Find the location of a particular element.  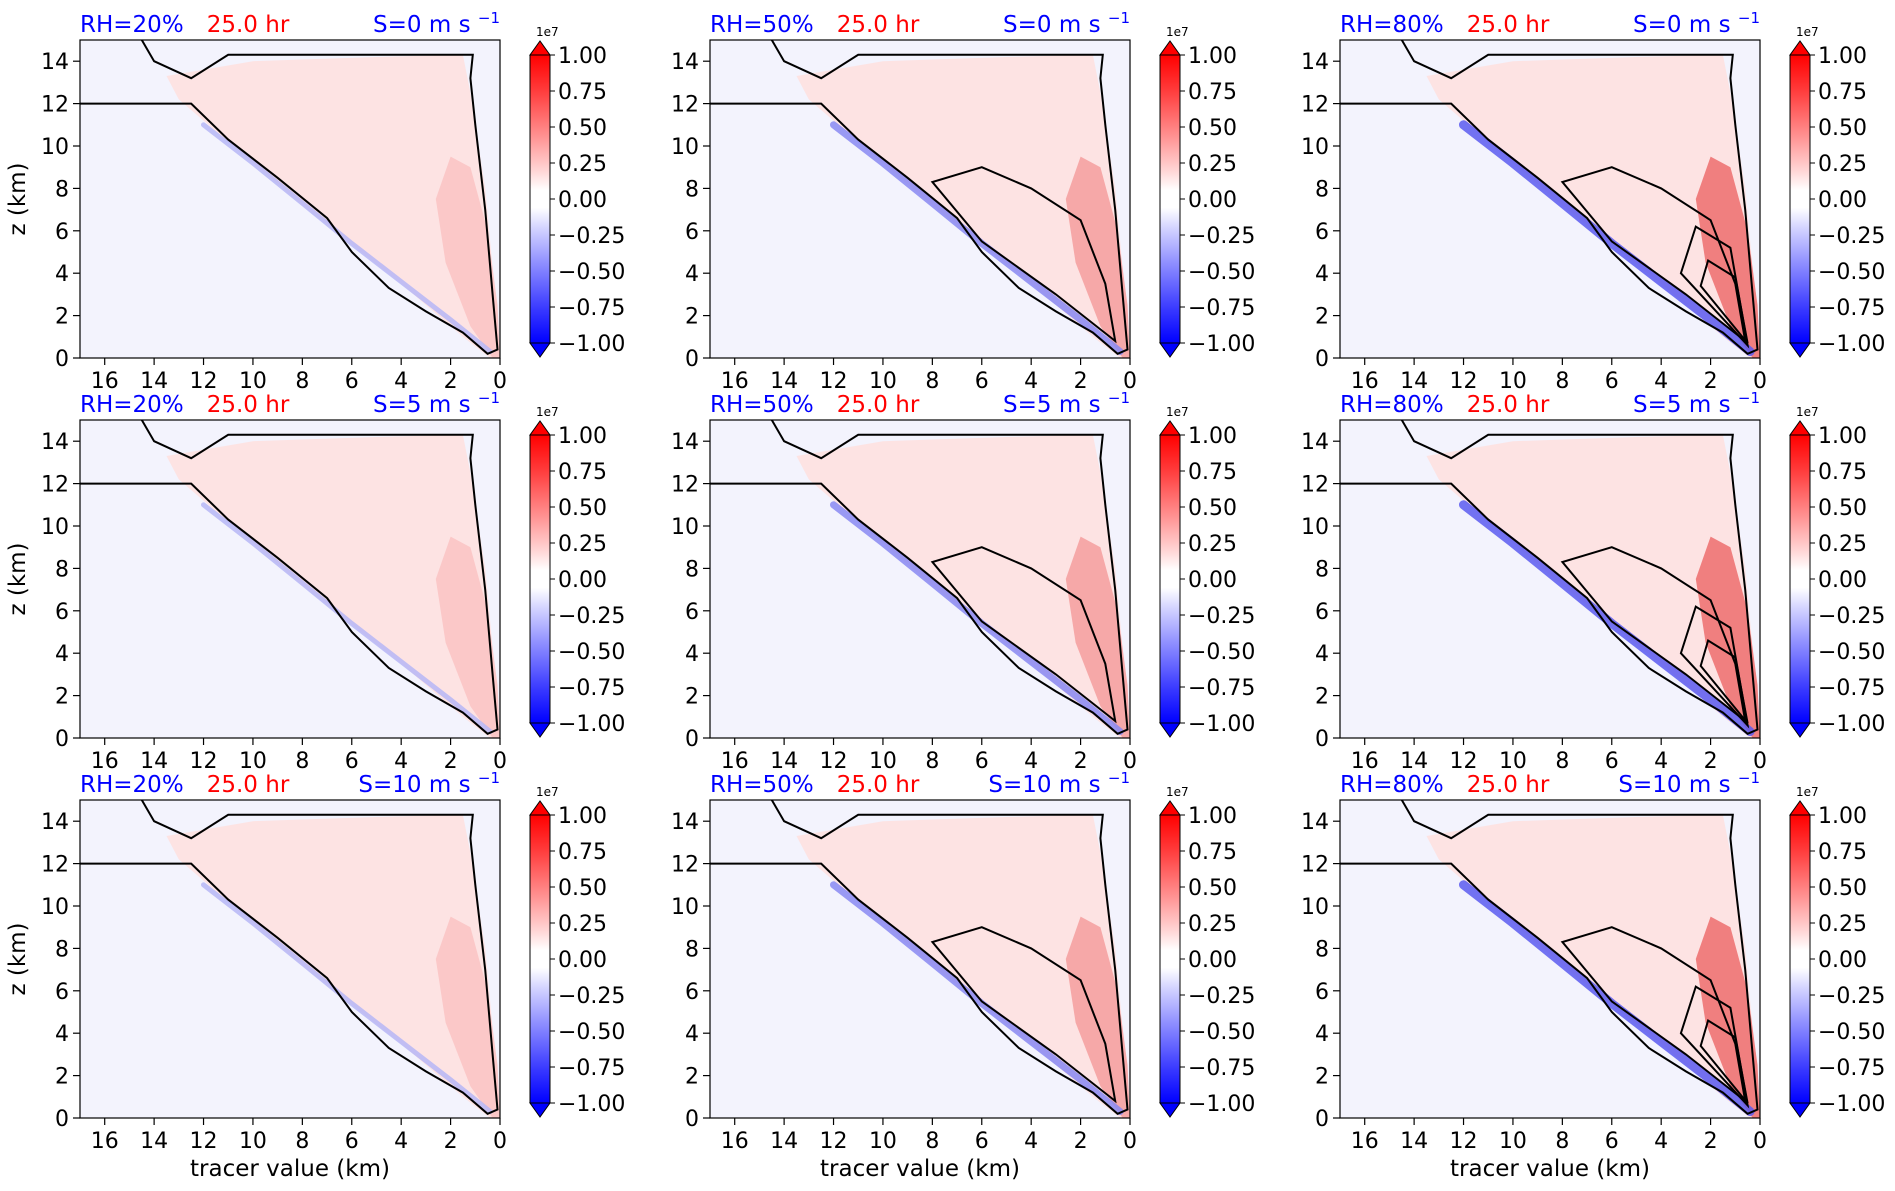

shear-label: S=5 m s −1 is located at coordinates (436, 403).